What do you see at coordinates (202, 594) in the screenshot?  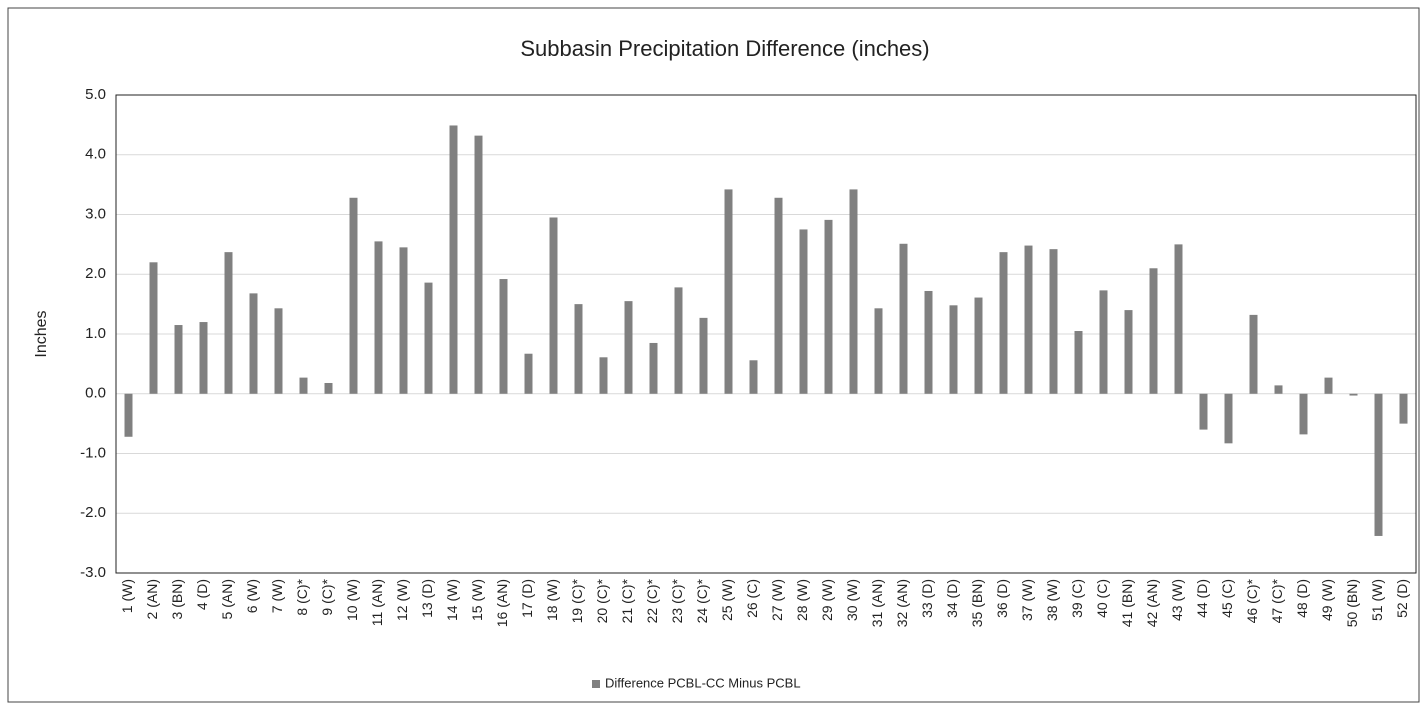 I see `x-tick-label: 4 (D)` at bounding box center [202, 594].